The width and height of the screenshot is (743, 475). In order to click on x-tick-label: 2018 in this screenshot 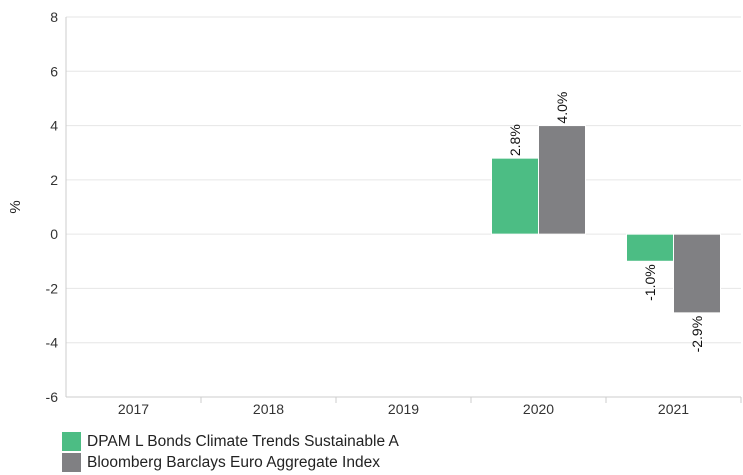, I will do `click(268, 409)`.